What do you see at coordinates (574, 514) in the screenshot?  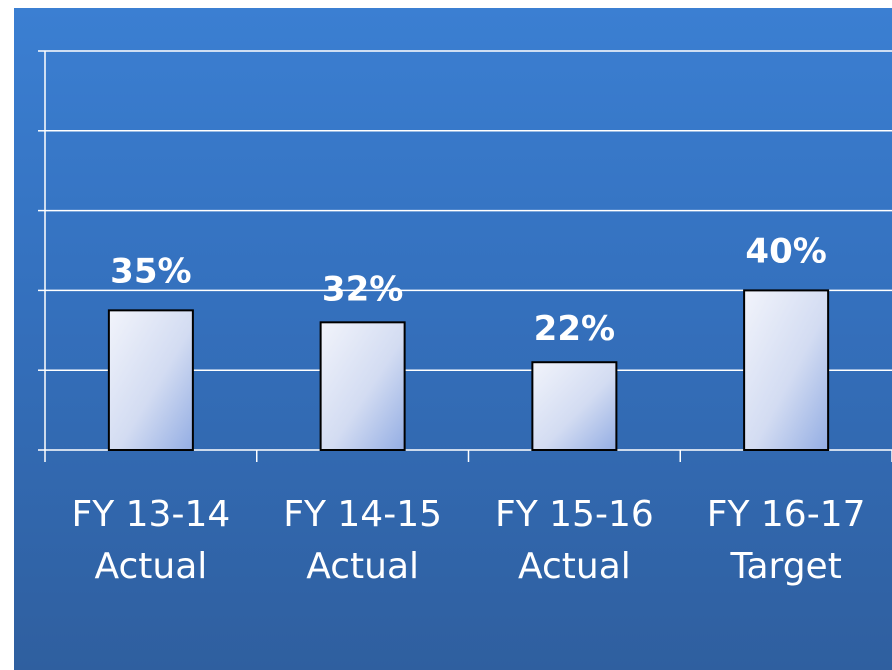 I see `category-label-2-line-0: FY 15-16` at bounding box center [574, 514].